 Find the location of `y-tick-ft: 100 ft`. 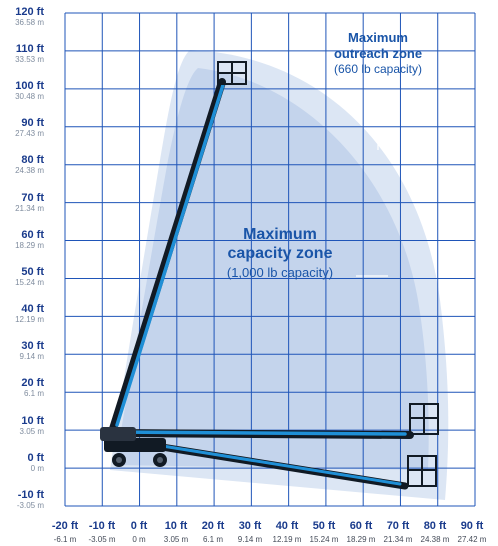

y-tick-ft: 100 ft is located at coordinates (29, 86).